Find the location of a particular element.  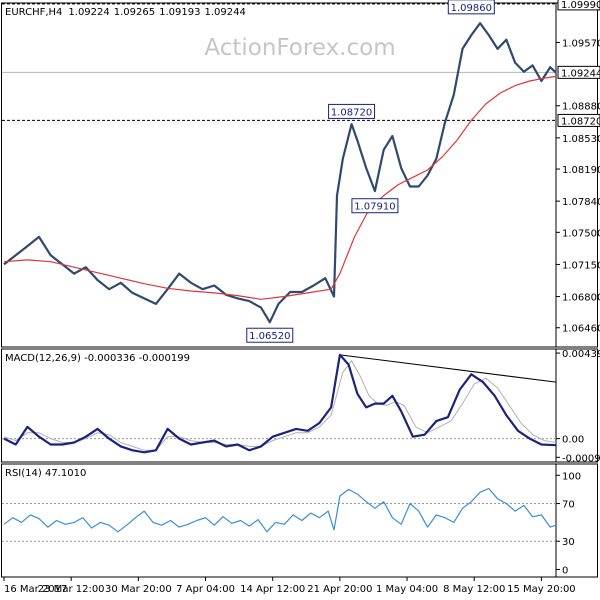

annotation-label-2: 1.07910 is located at coordinates (374, 207).